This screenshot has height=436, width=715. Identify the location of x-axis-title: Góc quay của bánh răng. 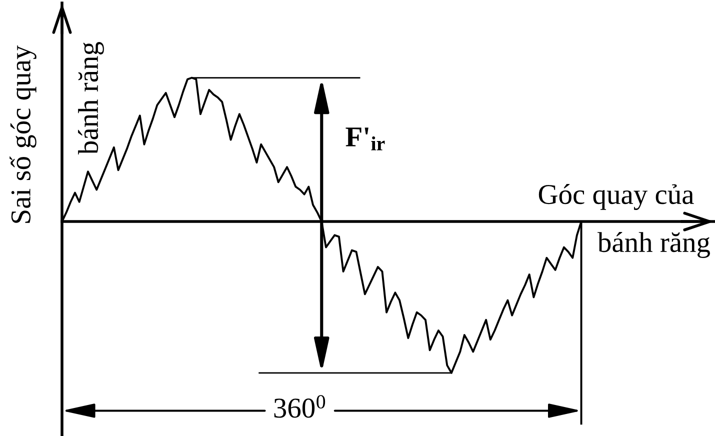
(624, 221).